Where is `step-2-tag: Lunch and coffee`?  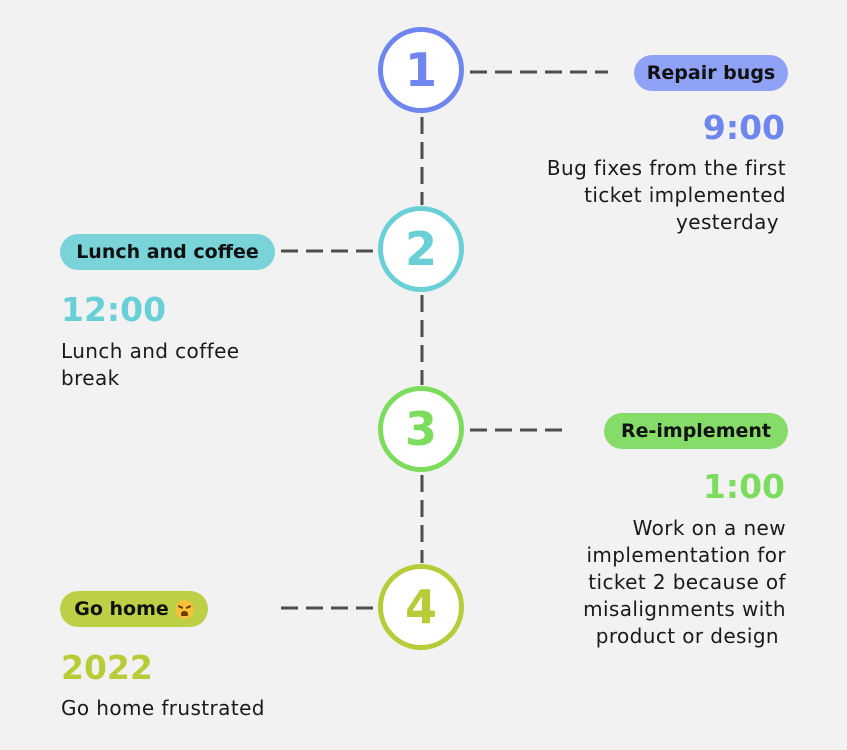 step-2-tag: Lunch and coffee is located at coordinates (167, 252).